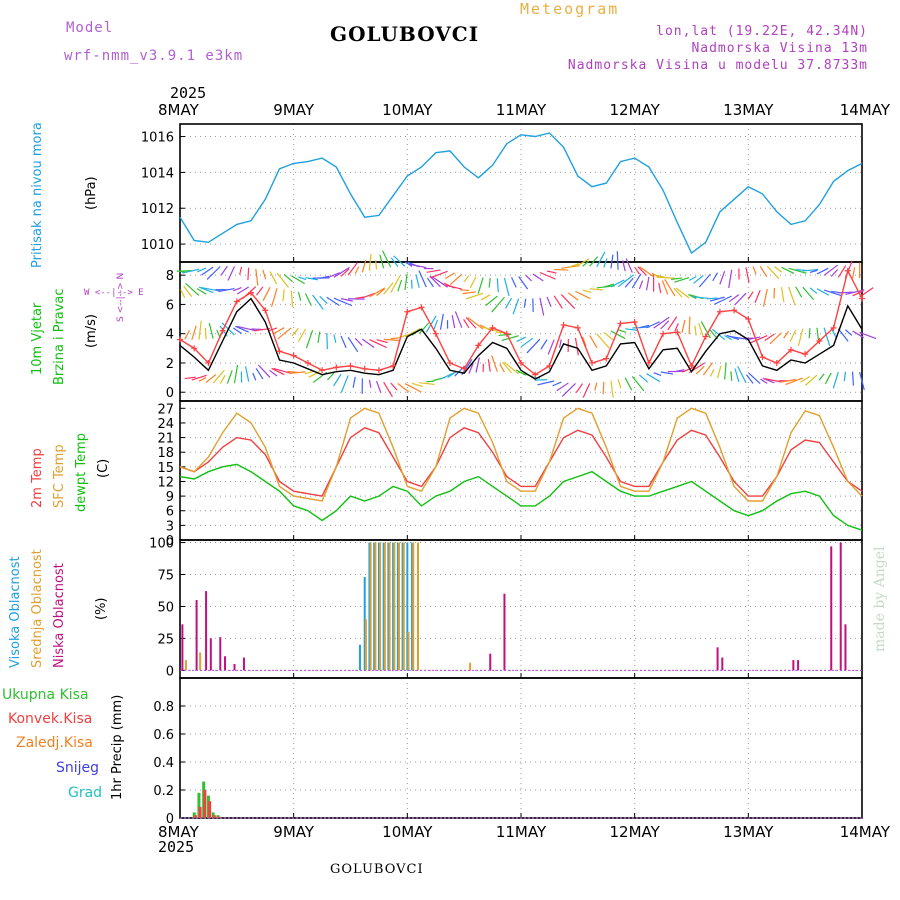 This screenshot has height=900, width=900. What do you see at coordinates (165, 409) in the screenshot?
I see `temperature-ytick-label: 27` at bounding box center [165, 409].